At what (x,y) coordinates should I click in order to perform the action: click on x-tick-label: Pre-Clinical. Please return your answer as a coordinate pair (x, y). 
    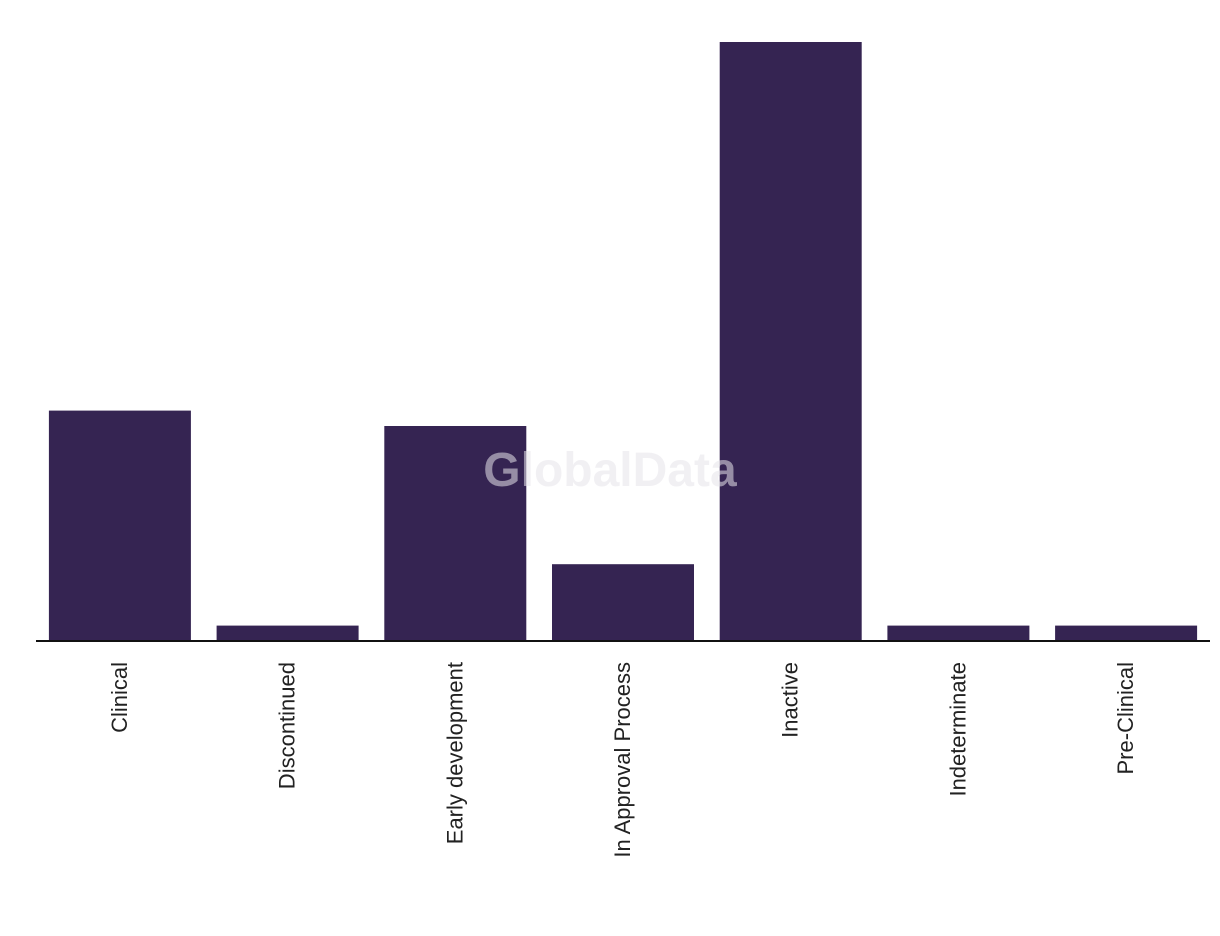
    Looking at the image, I should click on (1125, 718).